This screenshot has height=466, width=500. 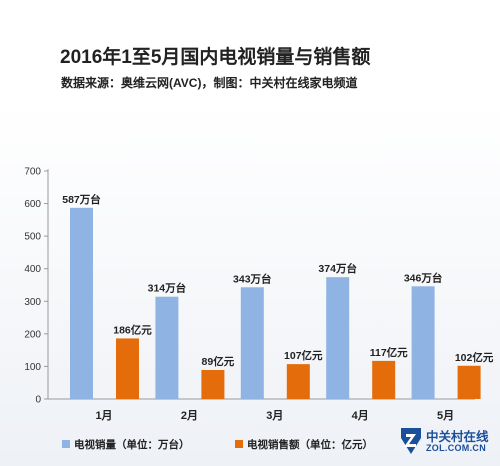 I want to click on data-label: 107亿元, so click(x=303, y=355).